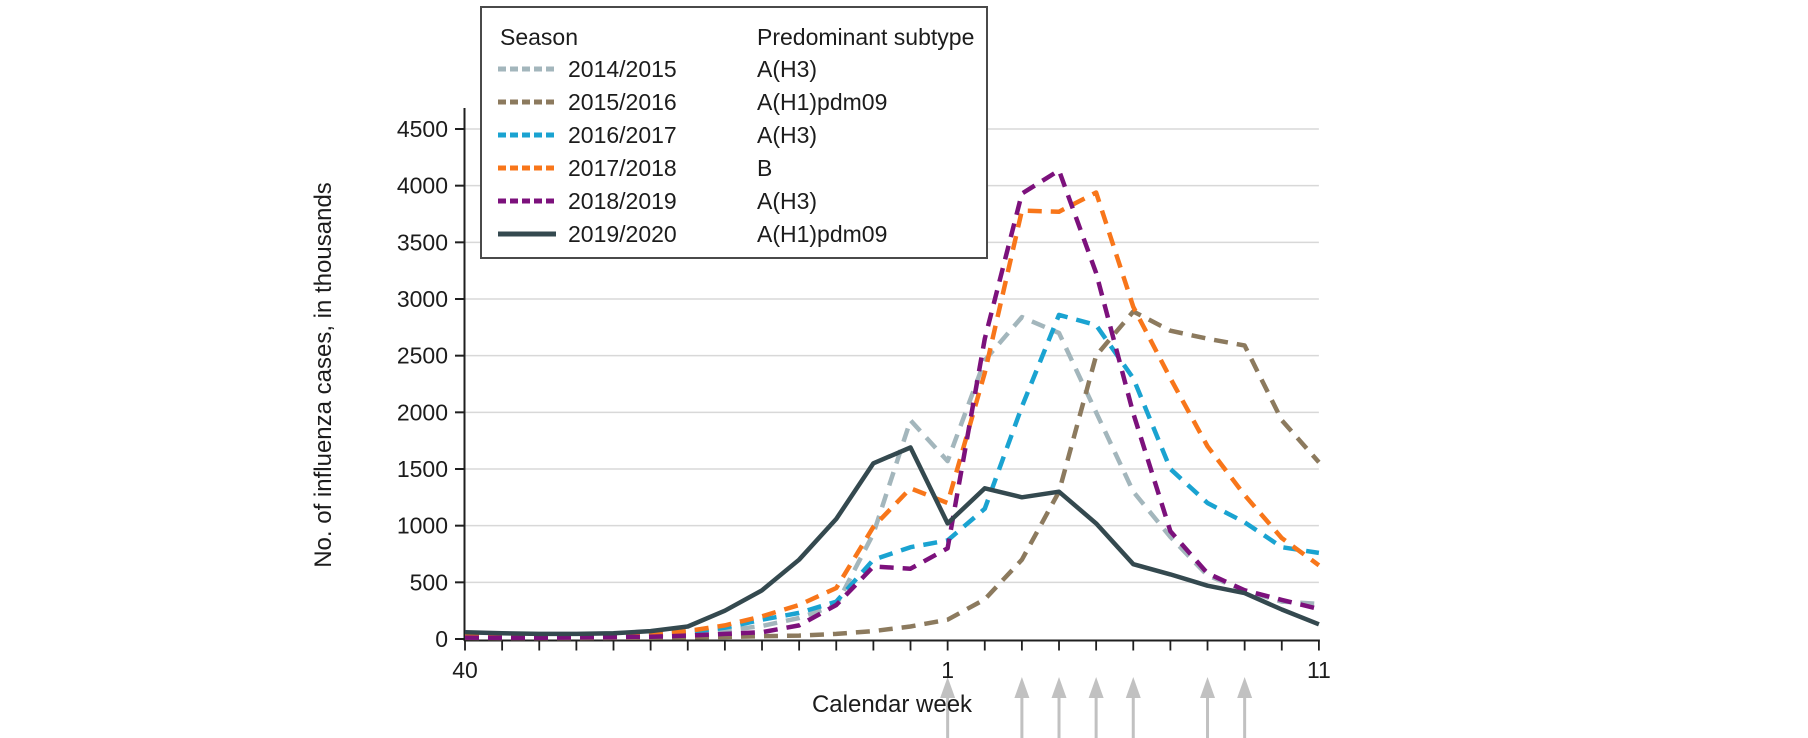  What do you see at coordinates (422, 412) in the screenshot?
I see `y-tick-label-2000: 2000` at bounding box center [422, 412].